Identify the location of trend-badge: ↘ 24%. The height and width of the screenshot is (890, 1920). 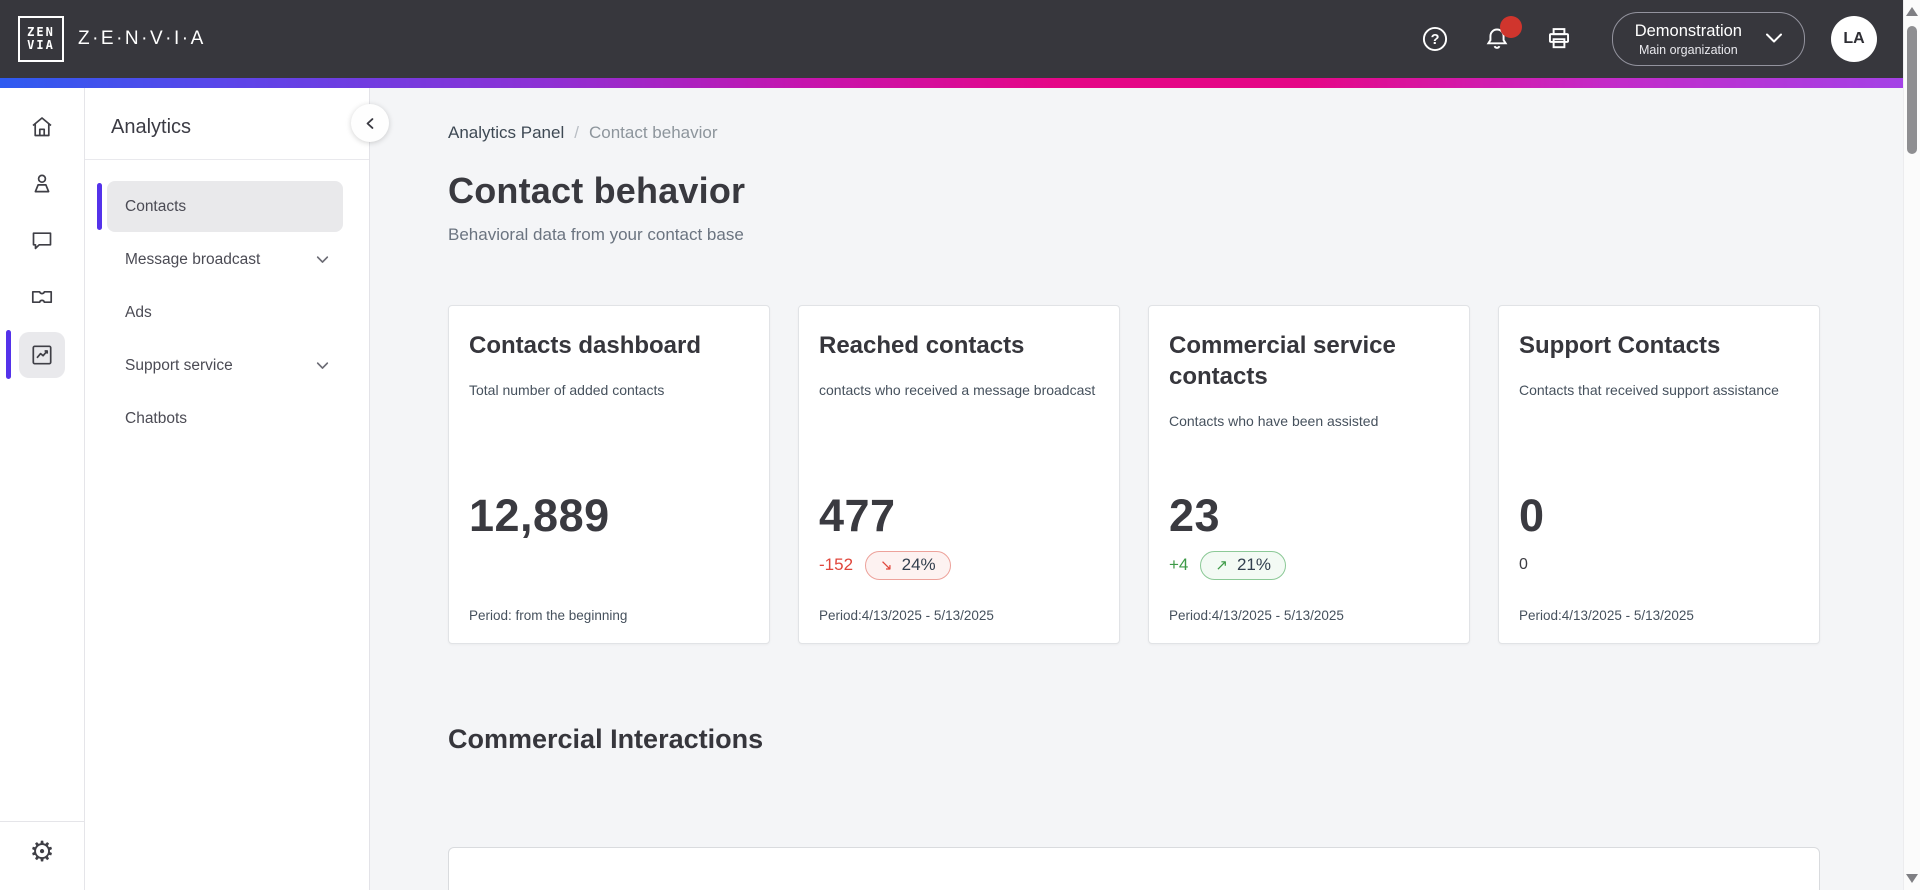
(908, 565).